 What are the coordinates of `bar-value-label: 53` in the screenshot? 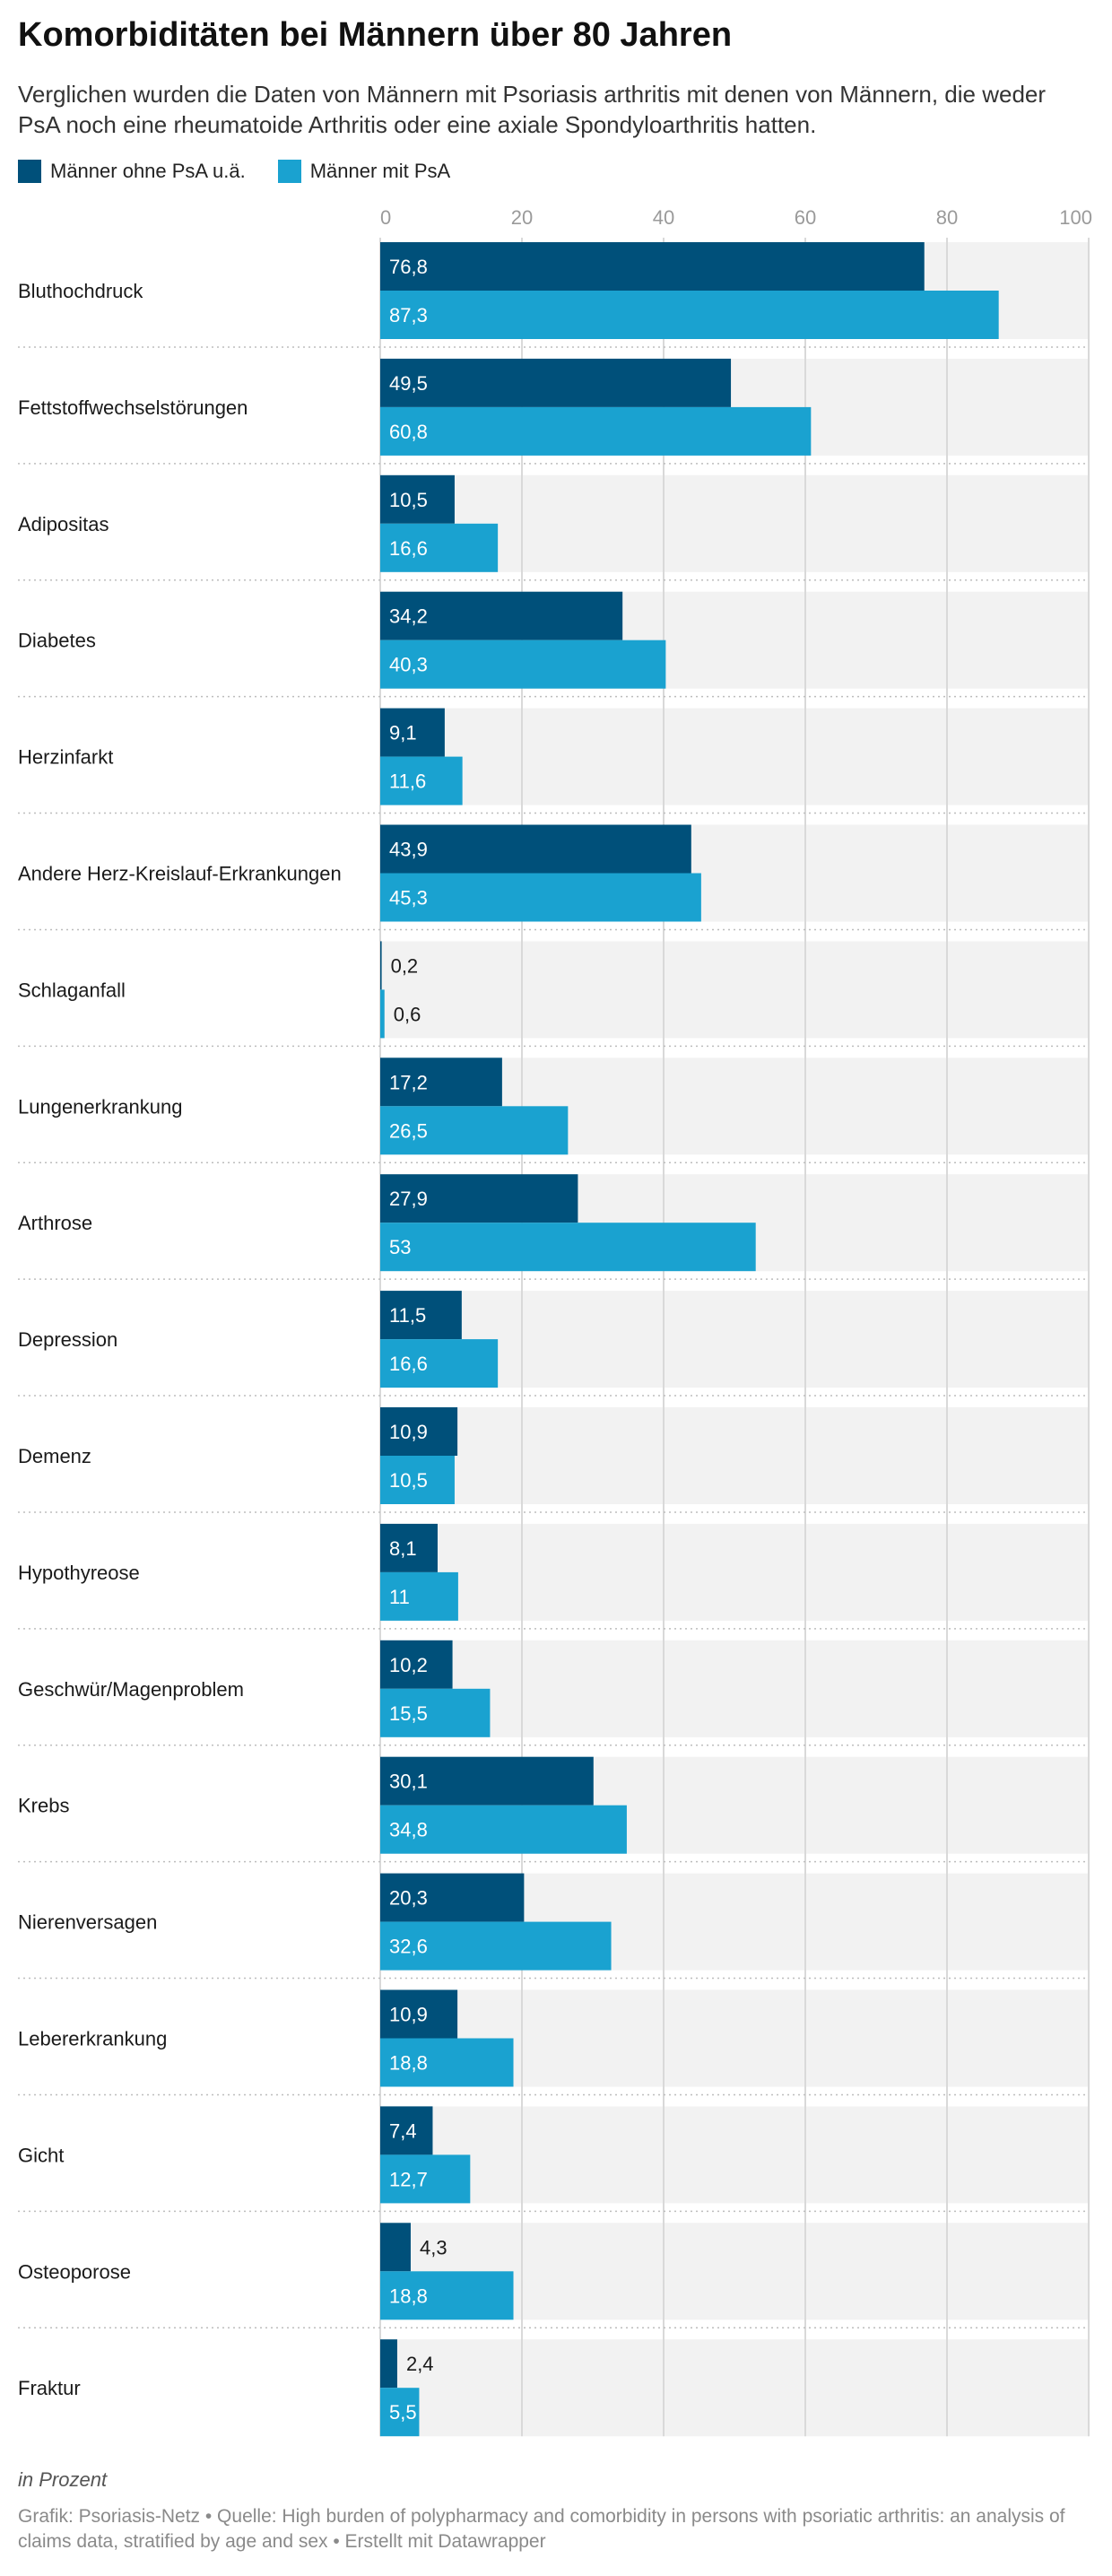 It's located at (400, 1247).